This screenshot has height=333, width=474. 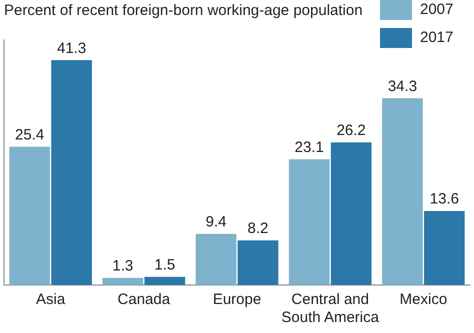 I want to click on x-tick-label: Mexico, so click(x=424, y=299).